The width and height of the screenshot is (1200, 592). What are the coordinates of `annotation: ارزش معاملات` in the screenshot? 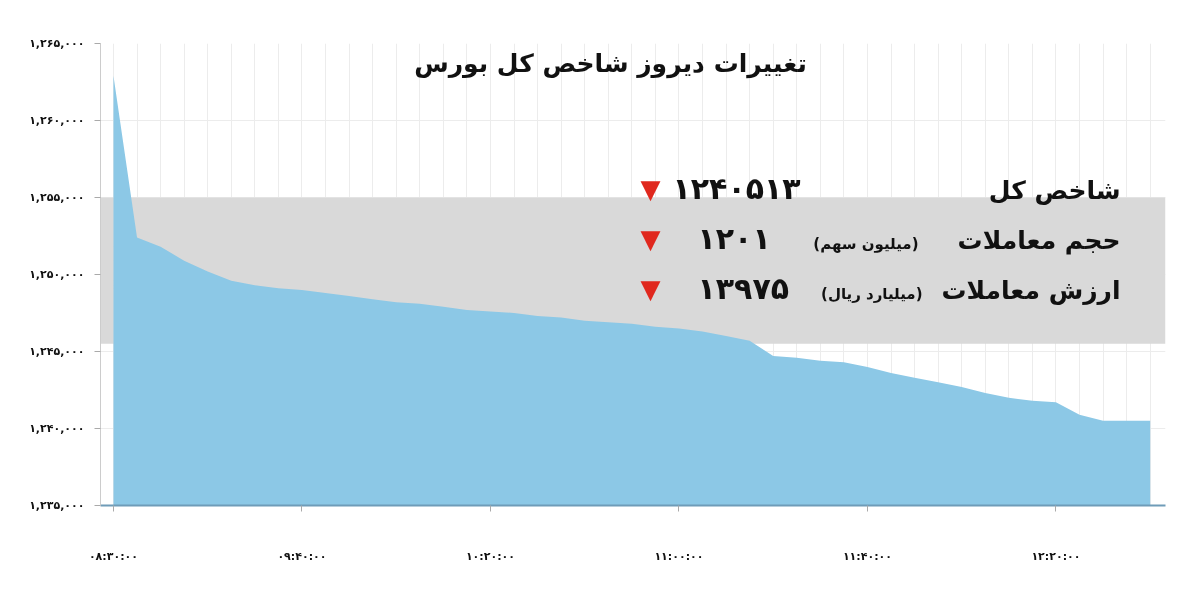 It's located at (1031, 290).